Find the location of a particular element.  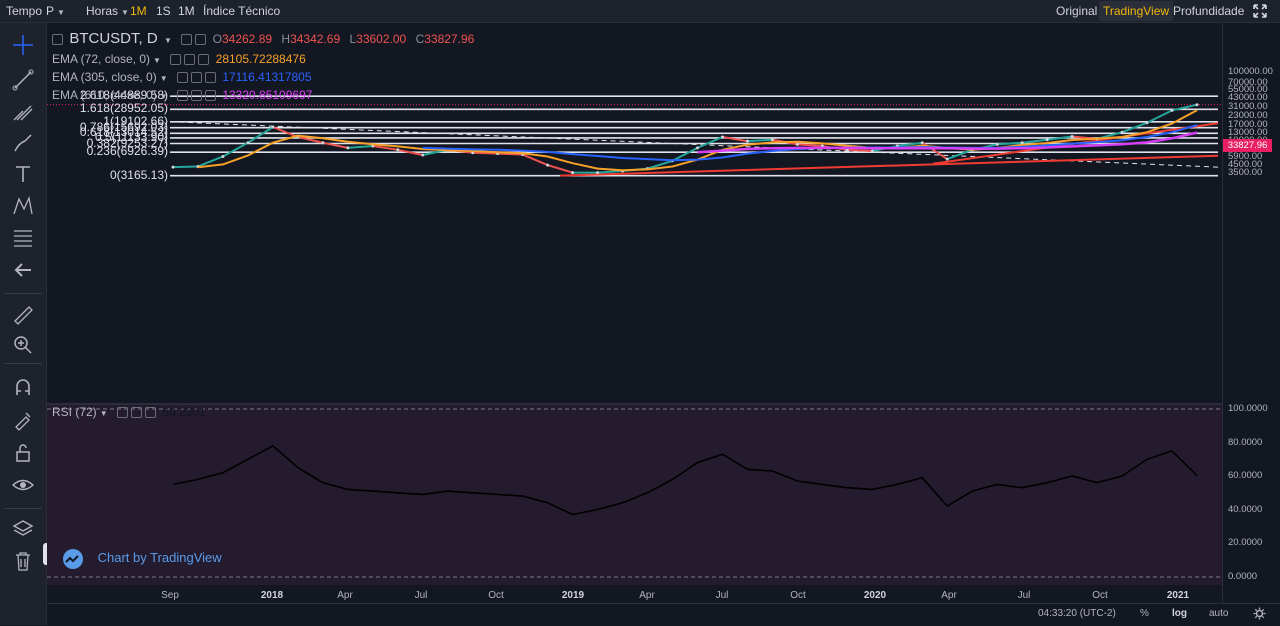

view-depth-tab: Profundidade is located at coordinates (1209, 11).